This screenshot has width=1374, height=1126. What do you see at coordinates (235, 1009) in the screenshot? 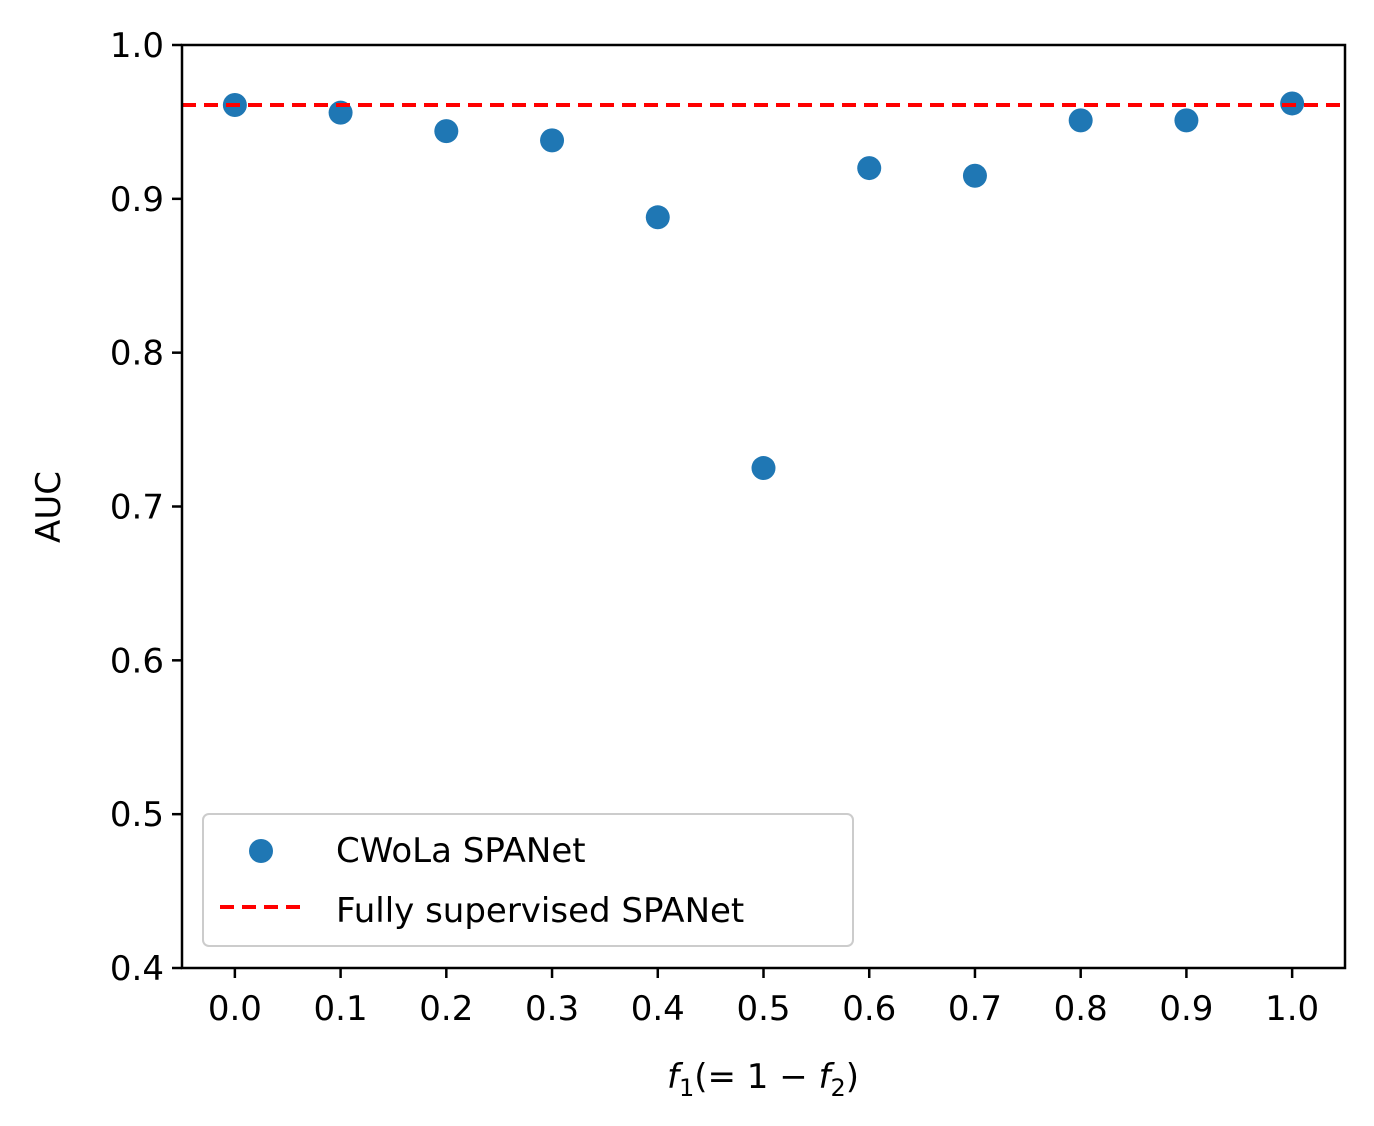
I see `x-tick-label: 0.0` at bounding box center [235, 1009].